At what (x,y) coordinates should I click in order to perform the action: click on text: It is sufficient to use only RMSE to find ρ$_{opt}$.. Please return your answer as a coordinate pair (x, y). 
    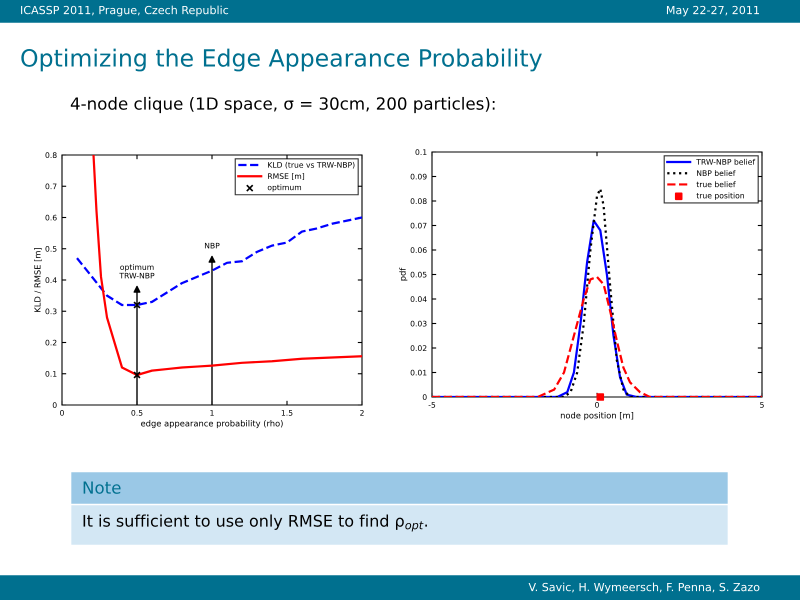
    Looking at the image, I should click on (255, 523).